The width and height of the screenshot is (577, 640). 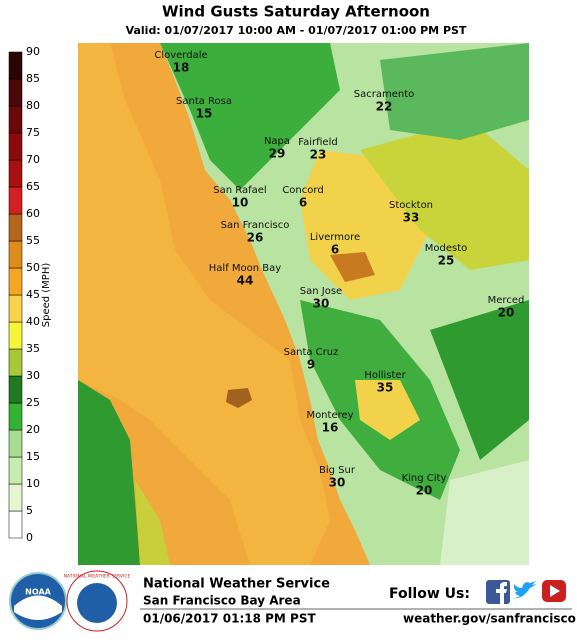 I want to click on legend-tick: 25, so click(x=33, y=402).